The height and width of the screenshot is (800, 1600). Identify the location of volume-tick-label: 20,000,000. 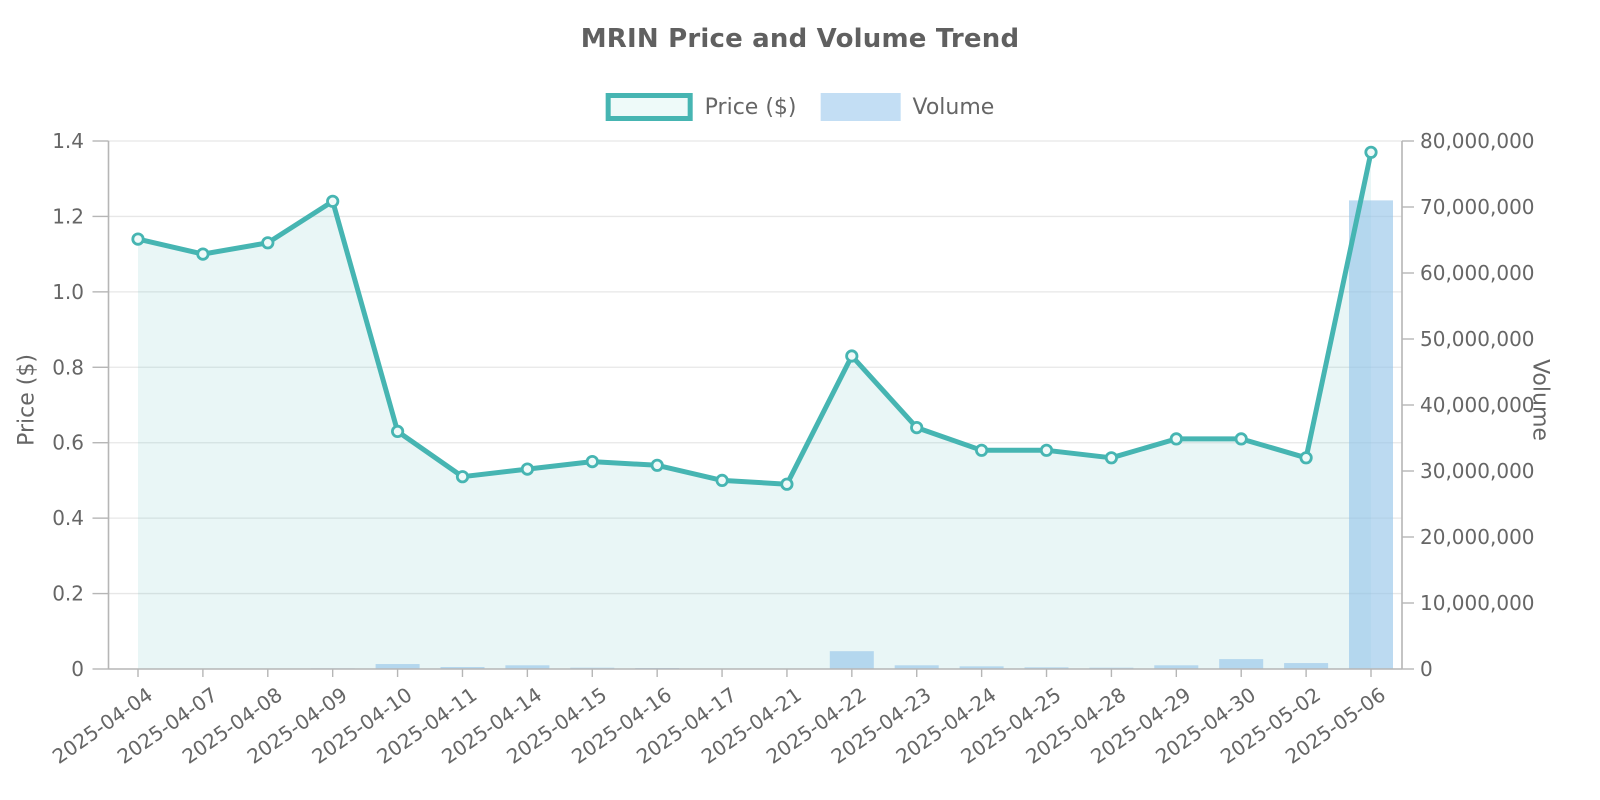
(1477, 537).